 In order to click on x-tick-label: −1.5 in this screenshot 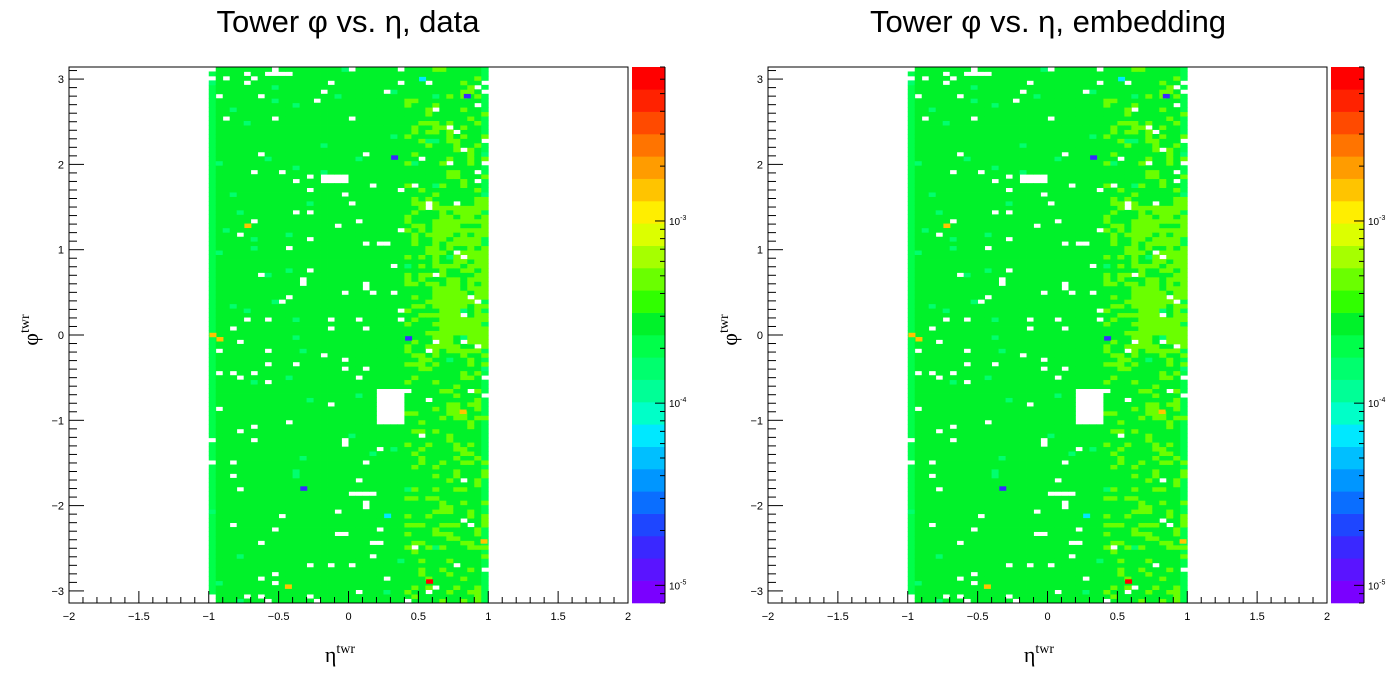, I will do `click(139, 617)`.